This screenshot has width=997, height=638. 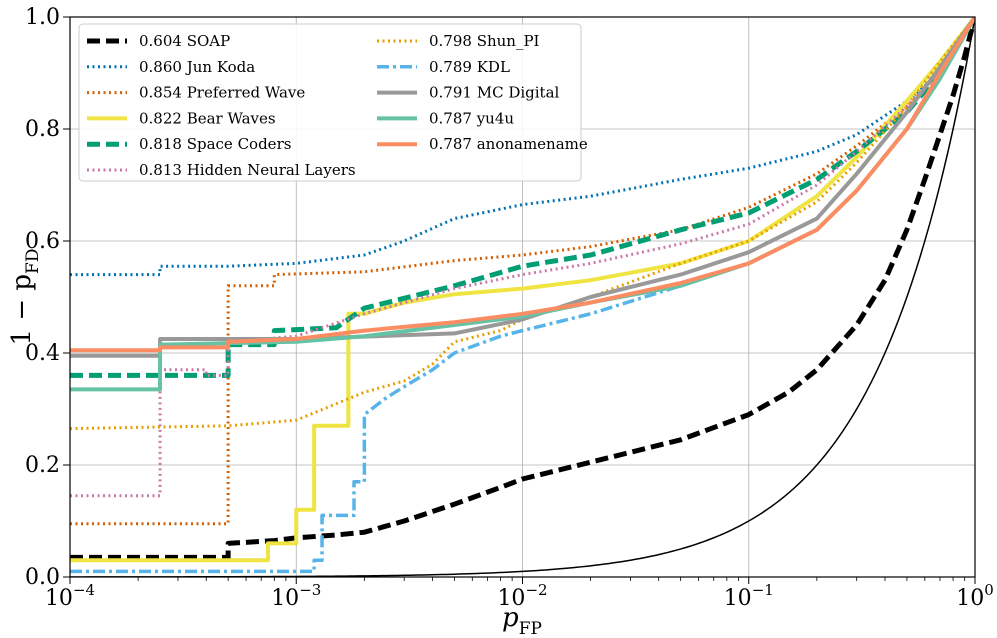 I want to click on y-axis-ticks: 0.0 0.2 0.4 0.6 0.8 1.0, so click(x=47, y=297).